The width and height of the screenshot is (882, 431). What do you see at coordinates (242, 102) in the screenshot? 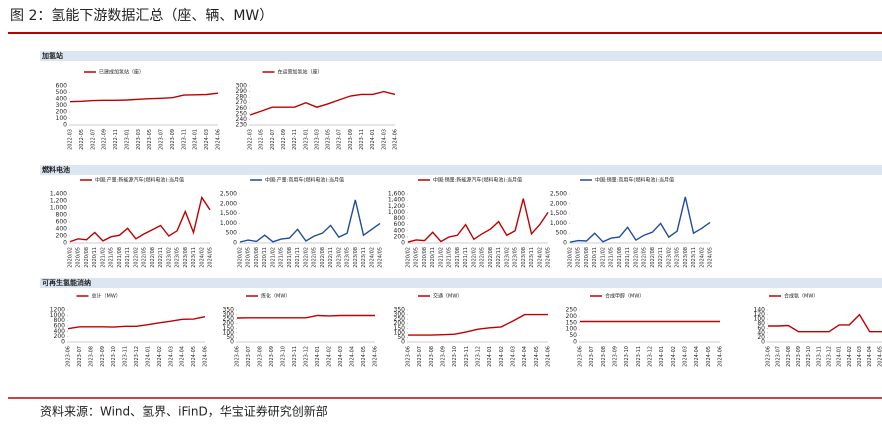
I see `y-tick-label: 270` at bounding box center [242, 102].